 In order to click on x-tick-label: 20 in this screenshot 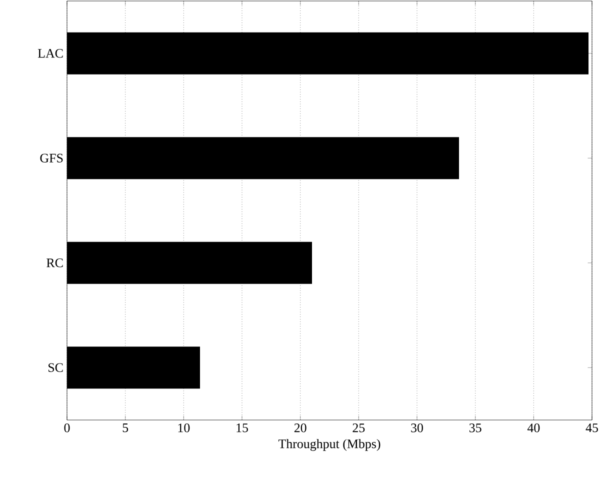, I will do `click(300, 428)`.